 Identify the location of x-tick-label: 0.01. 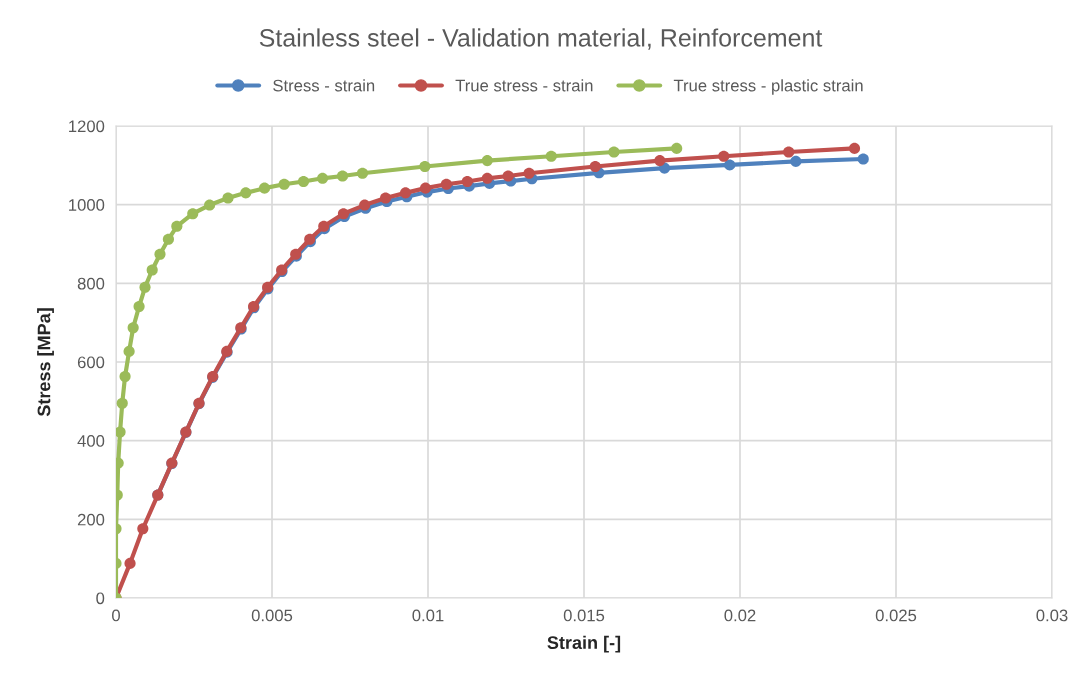
(428, 615).